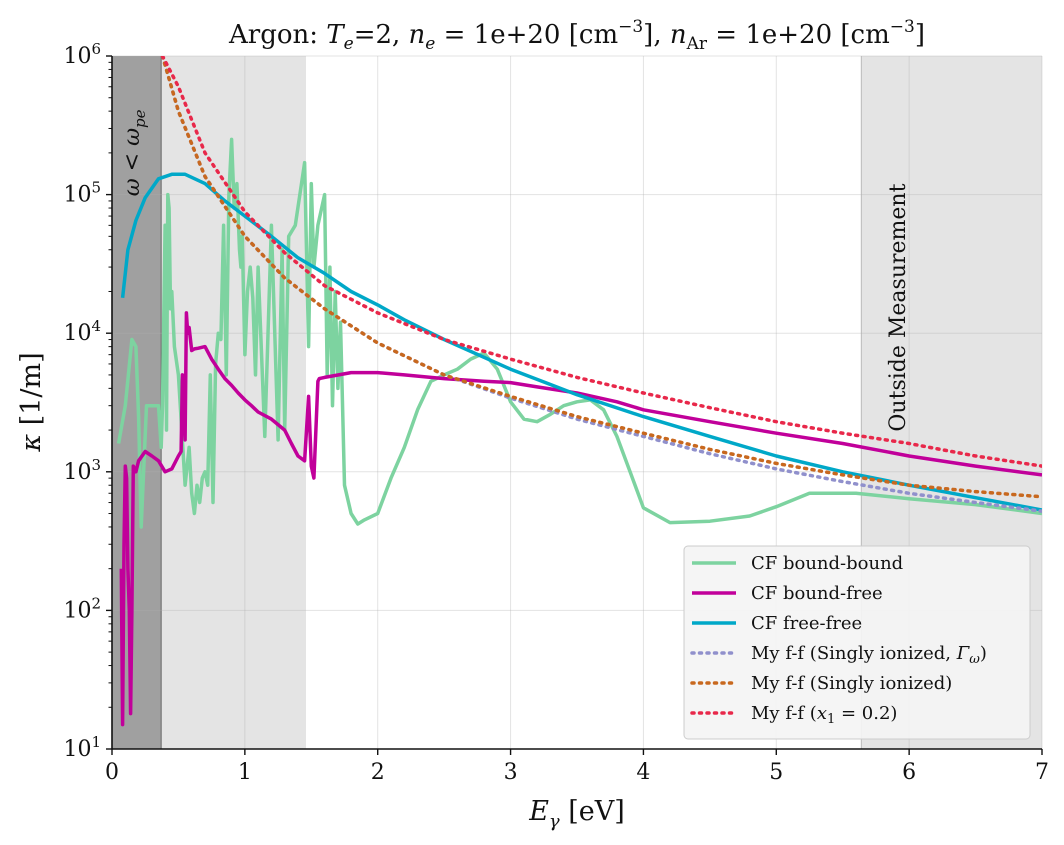 Image resolution: width=1064 pixels, height=845 pixels. I want to click on legend-label-4: My f-f (Singly ionized), so click(851, 683).